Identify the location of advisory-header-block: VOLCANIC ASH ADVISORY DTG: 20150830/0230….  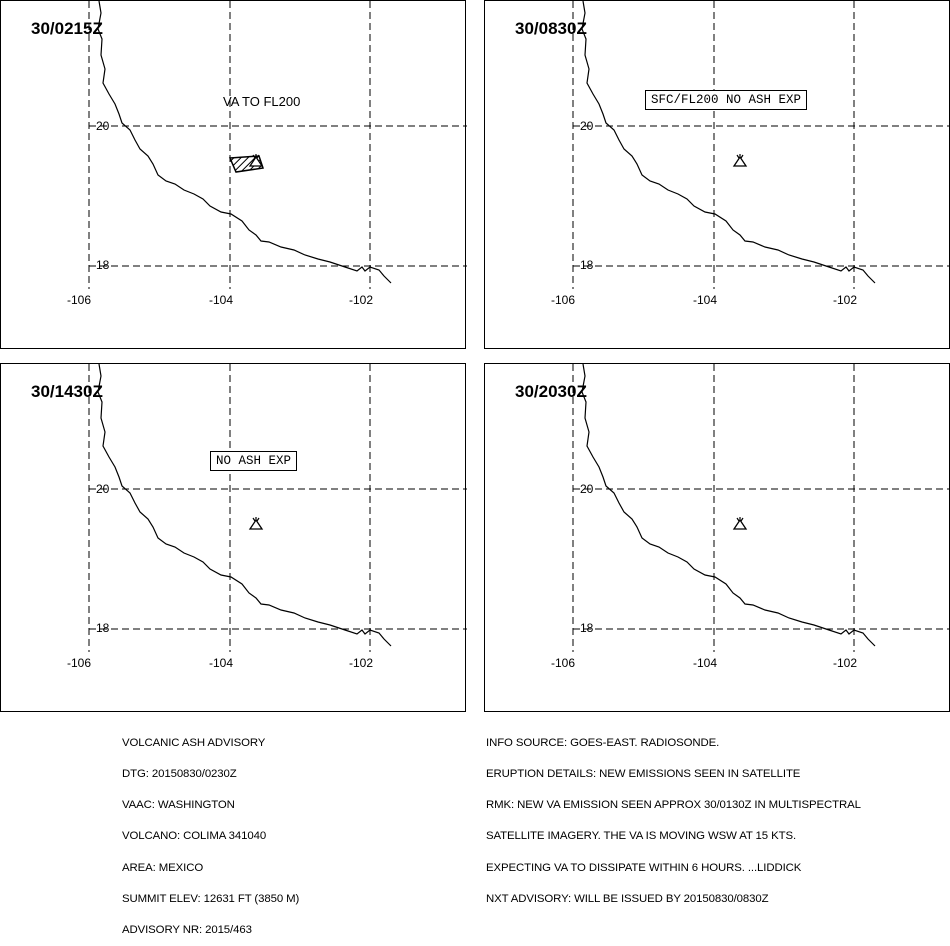
(210, 831).